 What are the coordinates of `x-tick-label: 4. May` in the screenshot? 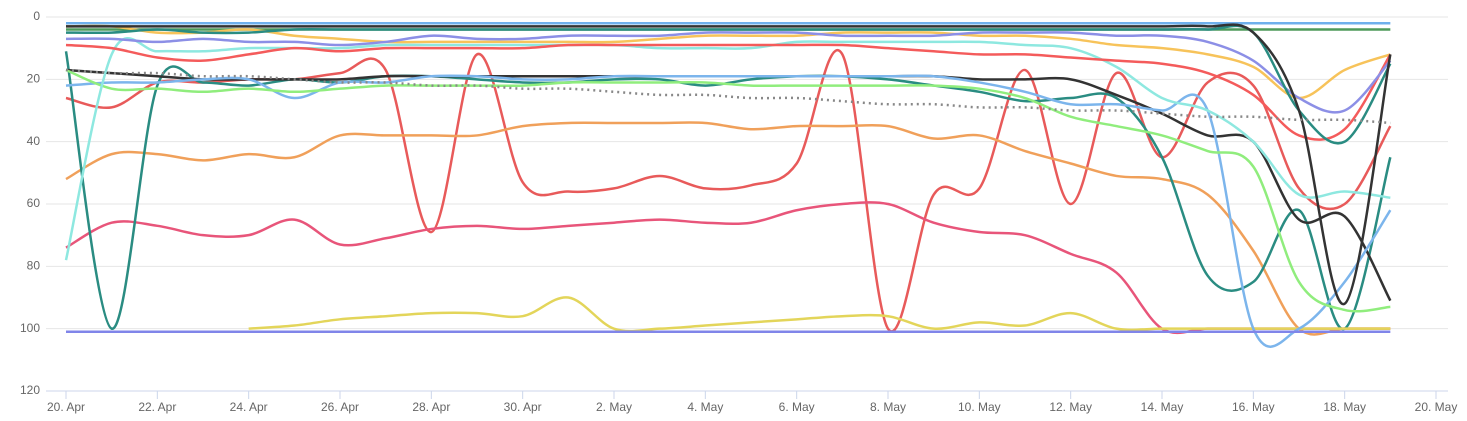 It's located at (705, 407).